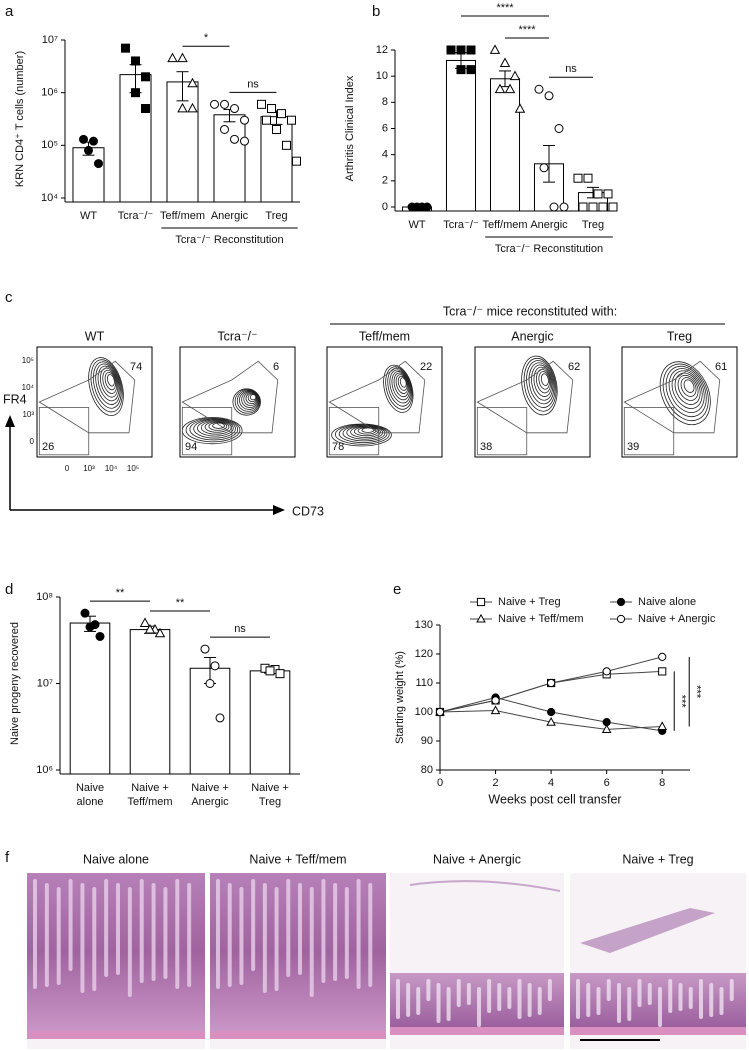  What do you see at coordinates (574, 367) in the screenshot?
I see `gate-percent: 62` at bounding box center [574, 367].